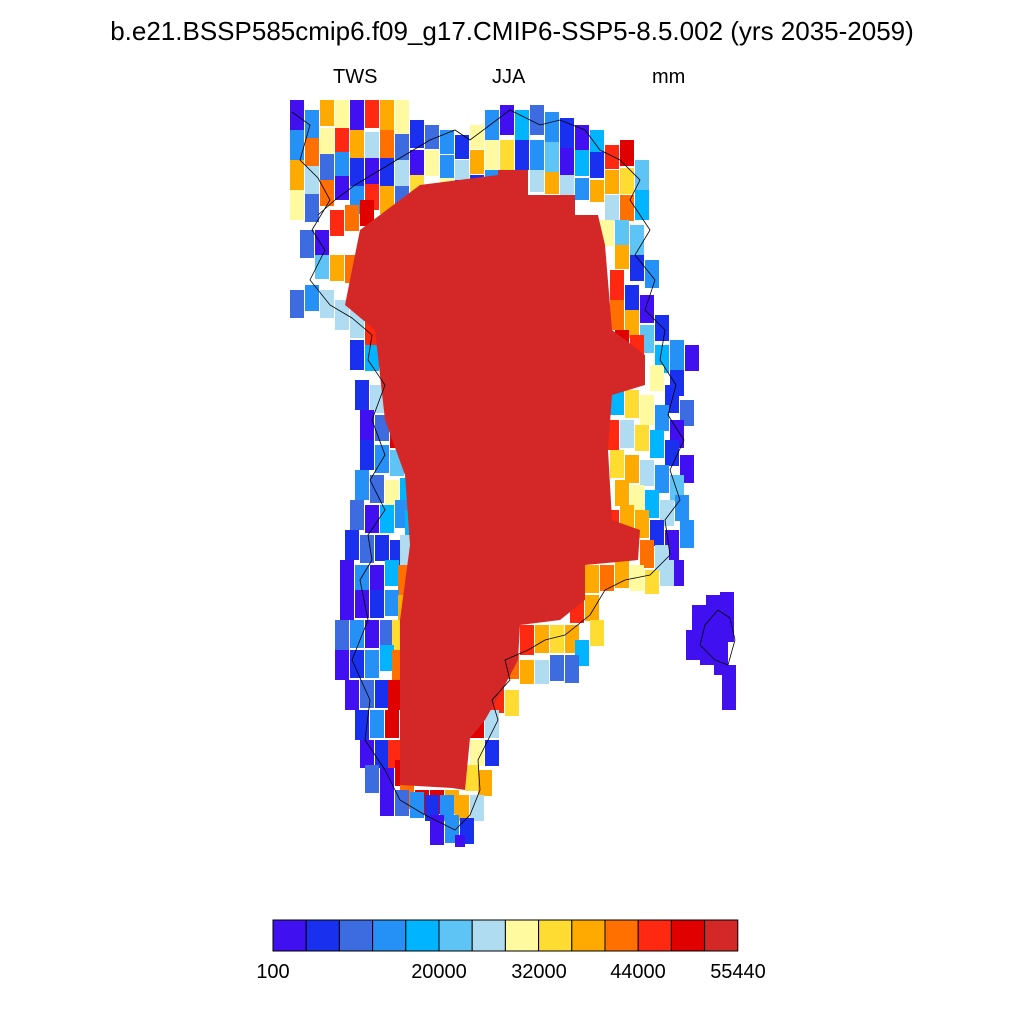  Describe the element at coordinates (738, 972) in the screenshot. I see `colorbar-tick-label: 55440` at that location.